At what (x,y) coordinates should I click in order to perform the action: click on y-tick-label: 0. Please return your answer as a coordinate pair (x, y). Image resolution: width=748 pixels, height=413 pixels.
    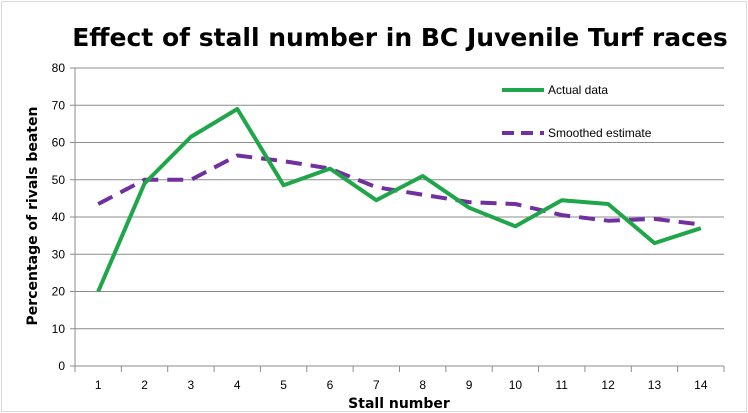
    Looking at the image, I should click on (61, 366).